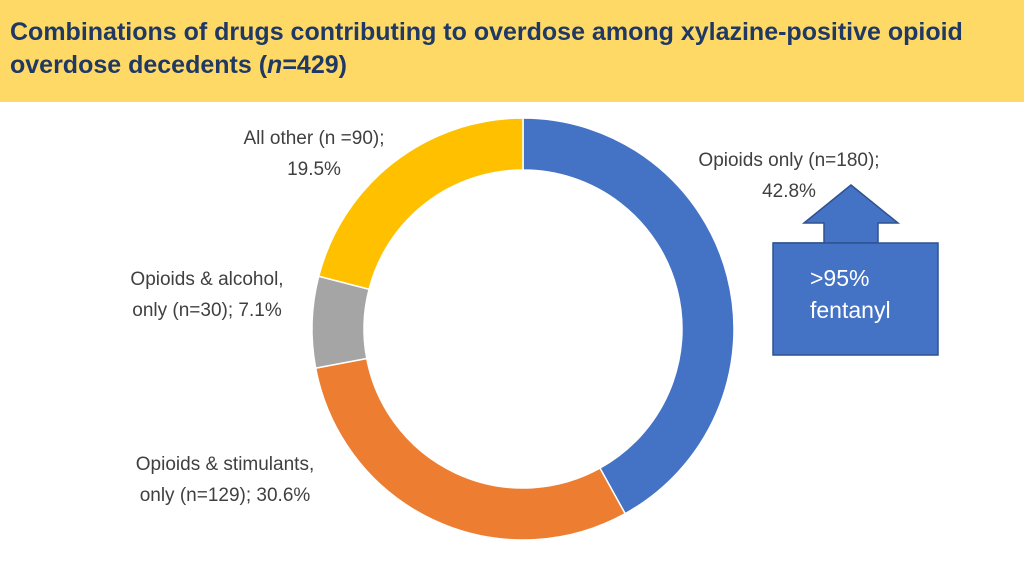 The image size is (1024, 576). I want to click on slice-label-line2: only (n=30); 7.1%, so click(207, 310).